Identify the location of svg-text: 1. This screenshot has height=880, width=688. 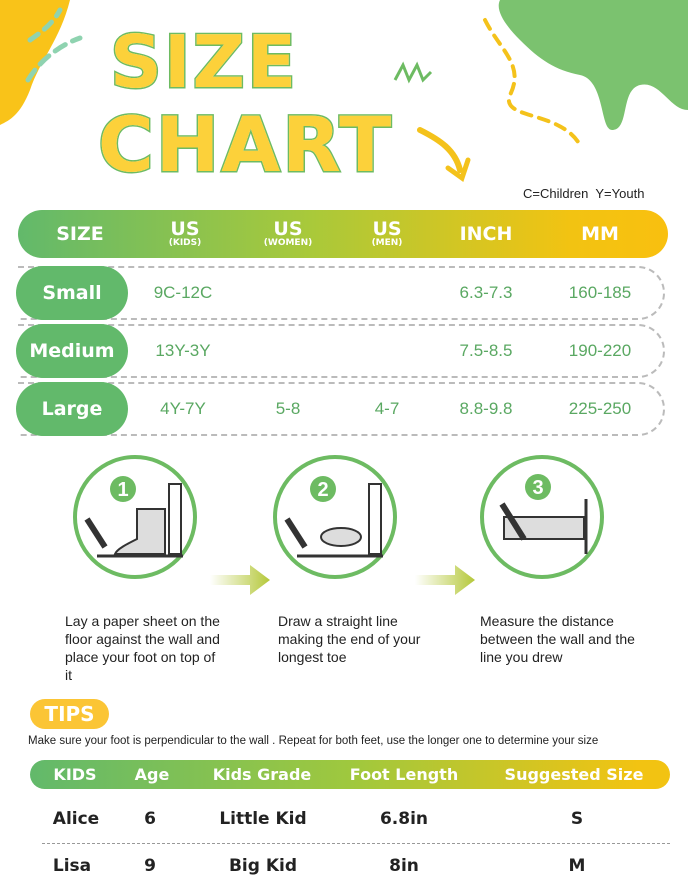
(122, 490).